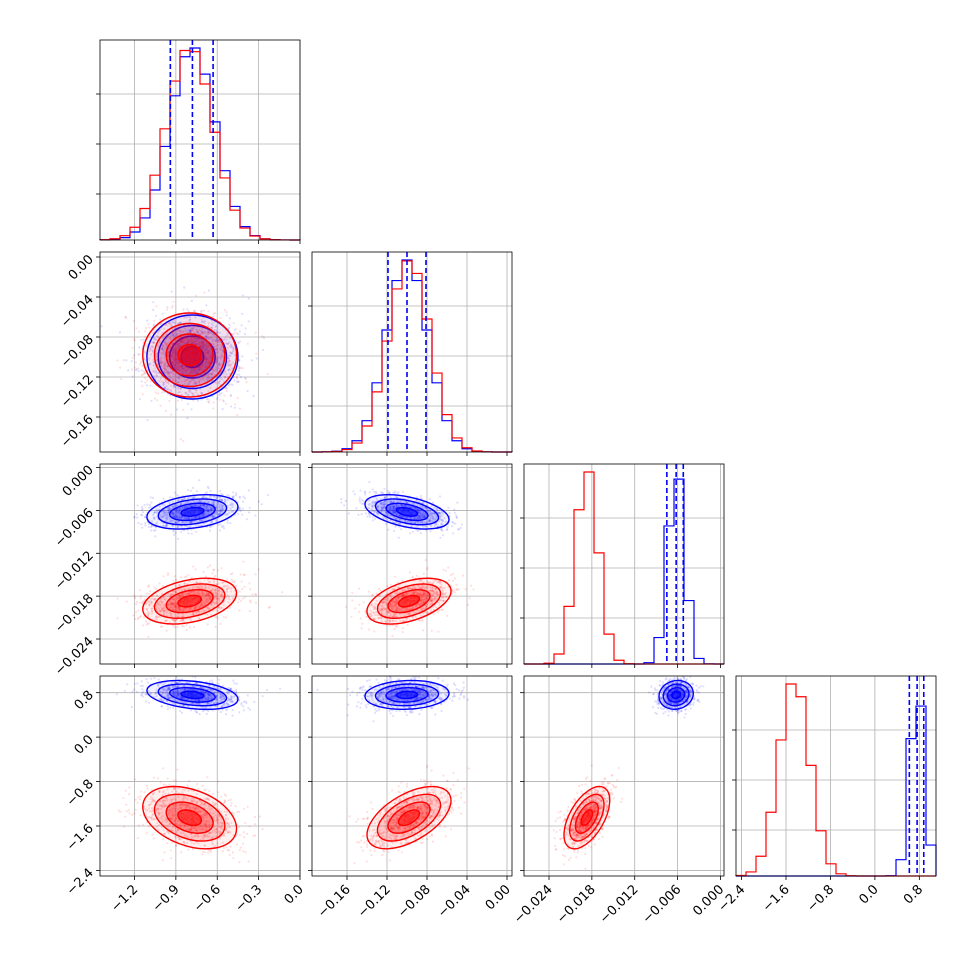 Image resolution: width=970 pixels, height=970 pixels. I want to click on panel-frame, so click(200, 564).